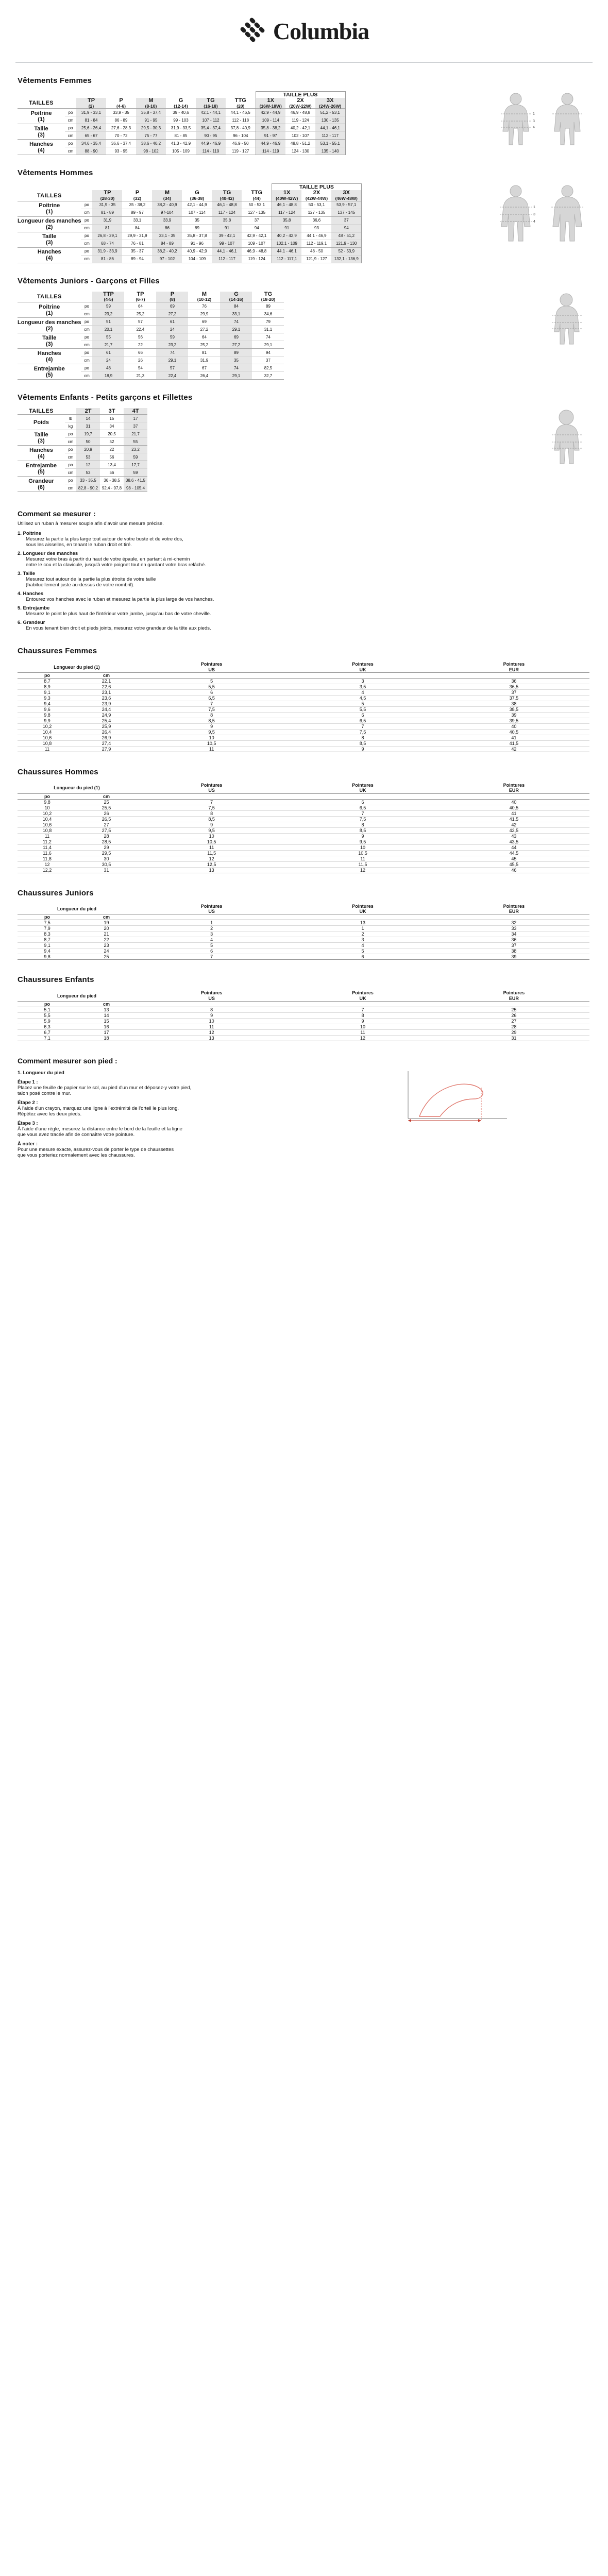  What do you see at coordinates (112, 457) in the screenshot?
I see `value-cell: 56` at bounding box center [112, 457].